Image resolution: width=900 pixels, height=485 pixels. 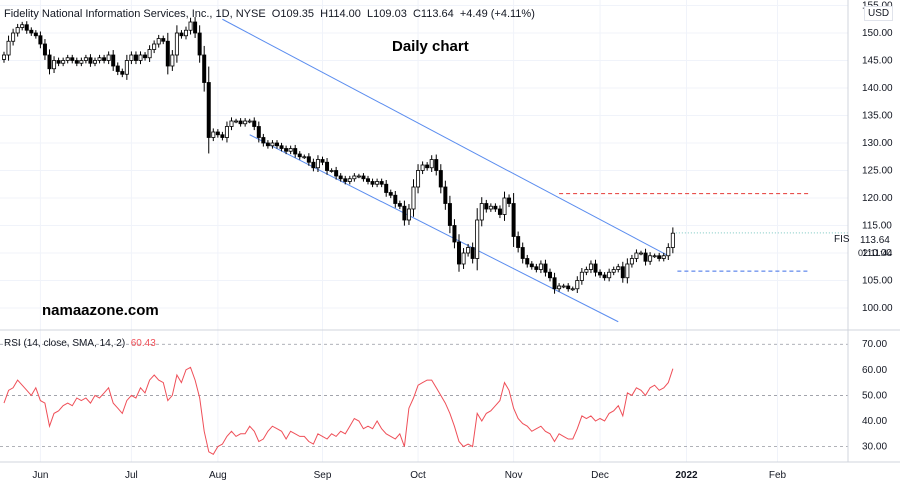 I want to click on watermark: namaazone.com, so click(x=100, y=310).